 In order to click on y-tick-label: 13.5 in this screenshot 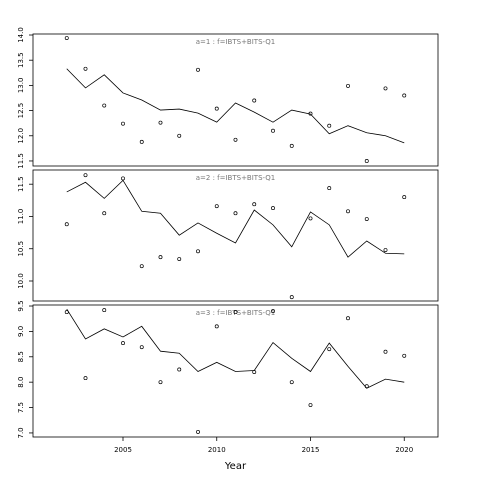, I will do `click(21, 60)`.